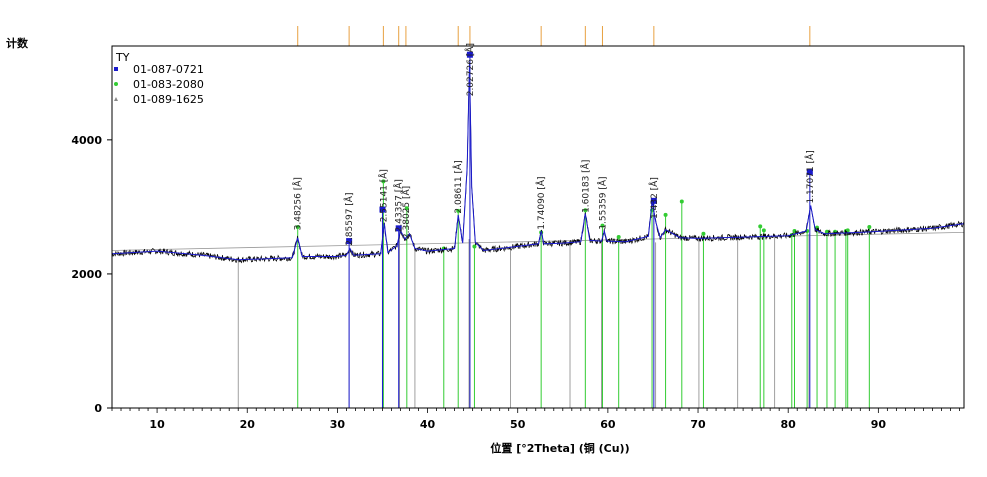 The height and width of the screenshot is (477, 987). Describe the element at coordinates (585, 186) in the screenshot. I see `peak-label: 1.60183 [Å]` at that location.